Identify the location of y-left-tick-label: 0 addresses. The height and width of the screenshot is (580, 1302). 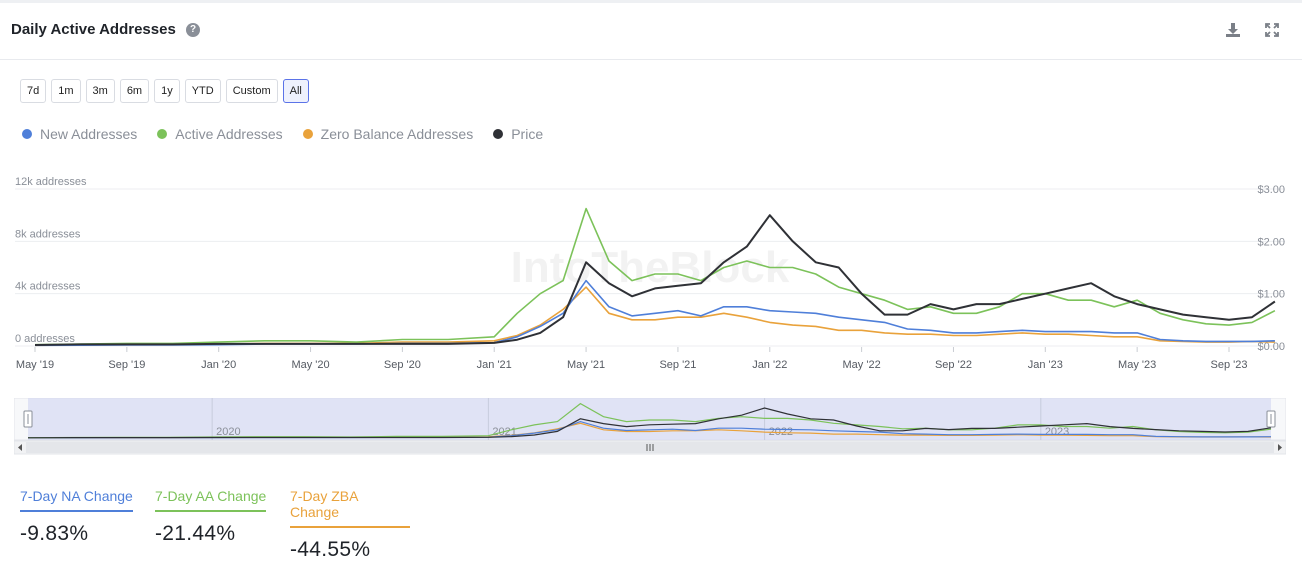
(45, 339).